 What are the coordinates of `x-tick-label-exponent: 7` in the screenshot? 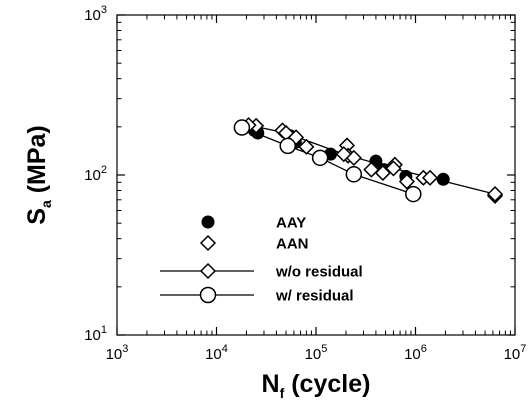 It's located at (523, 349).